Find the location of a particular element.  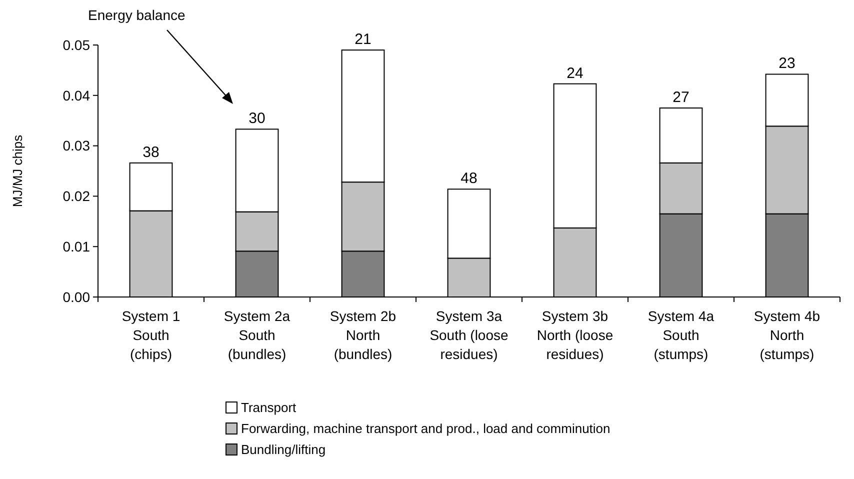

text: Energy balance is located at coordinates (137, 15).